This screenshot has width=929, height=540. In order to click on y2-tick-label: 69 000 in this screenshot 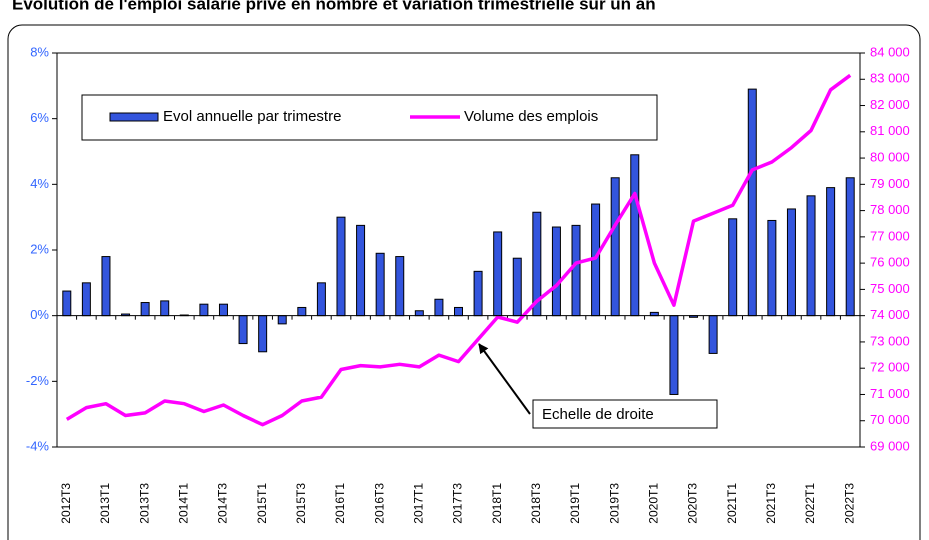, I will do `click(890, 445)`.